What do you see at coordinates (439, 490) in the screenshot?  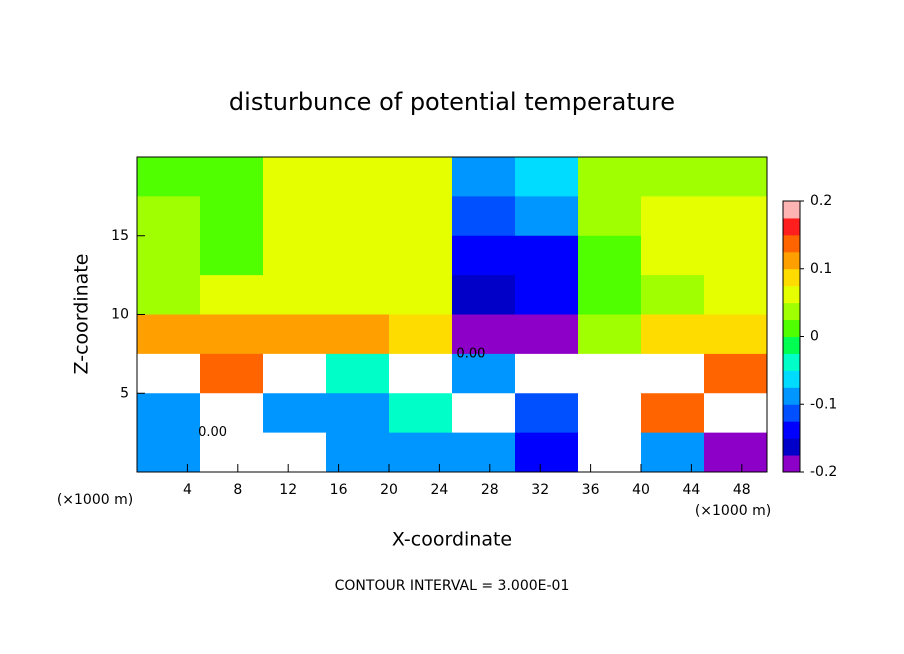 I see `x-tick-label: 24` at bounding box center [439, 490].